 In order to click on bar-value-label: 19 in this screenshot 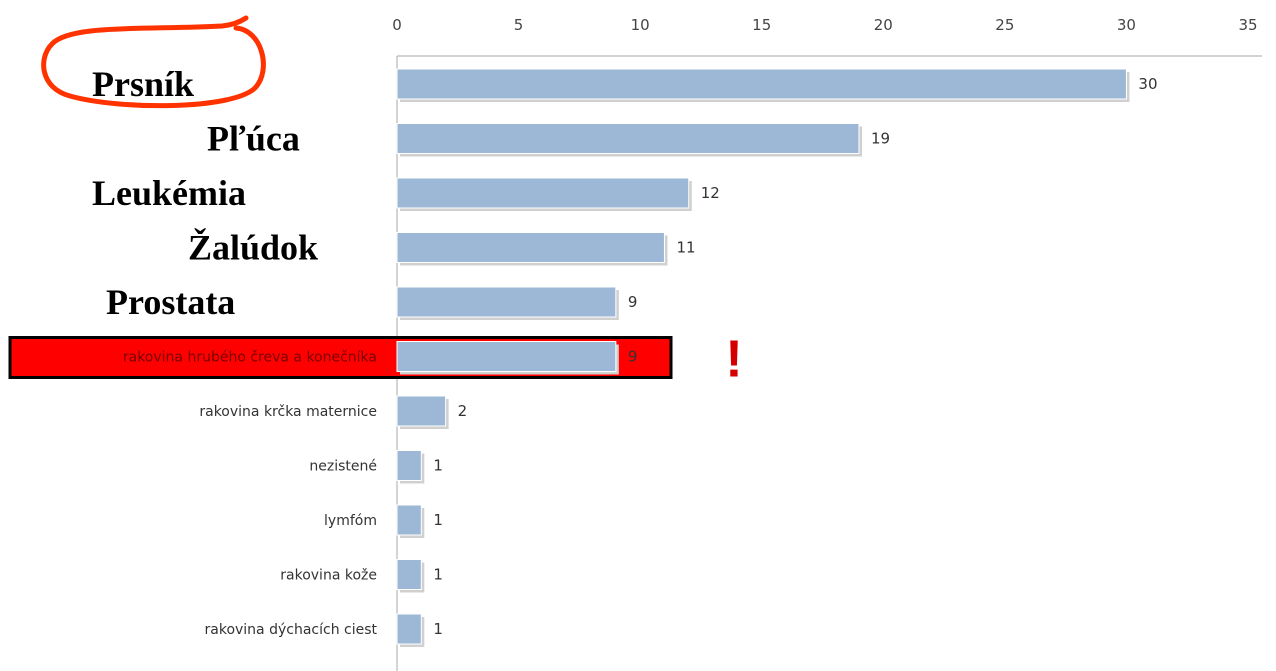, I will do `click(880, 139)`.